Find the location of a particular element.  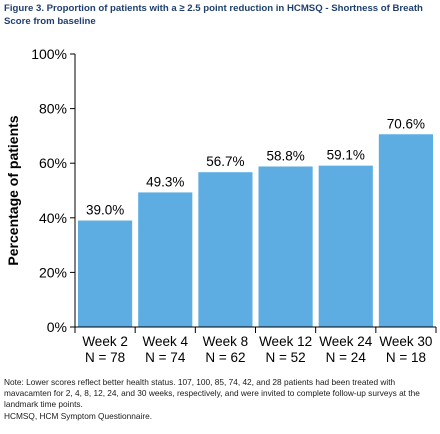

y-tick-label: 0% is located at coordinates (57, 327).